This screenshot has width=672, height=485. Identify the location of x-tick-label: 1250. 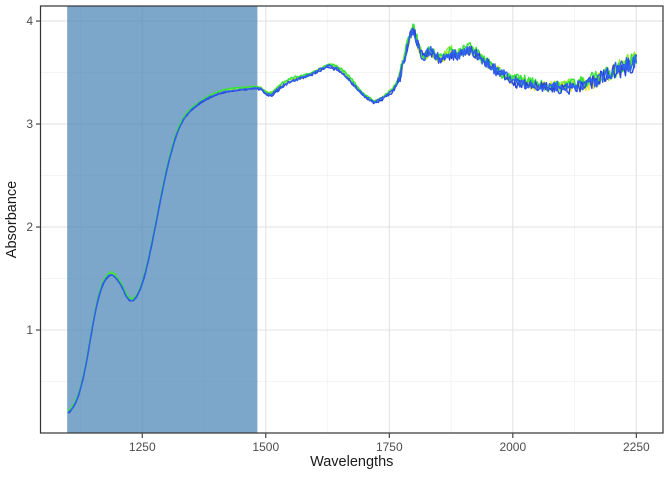
(142, 447).